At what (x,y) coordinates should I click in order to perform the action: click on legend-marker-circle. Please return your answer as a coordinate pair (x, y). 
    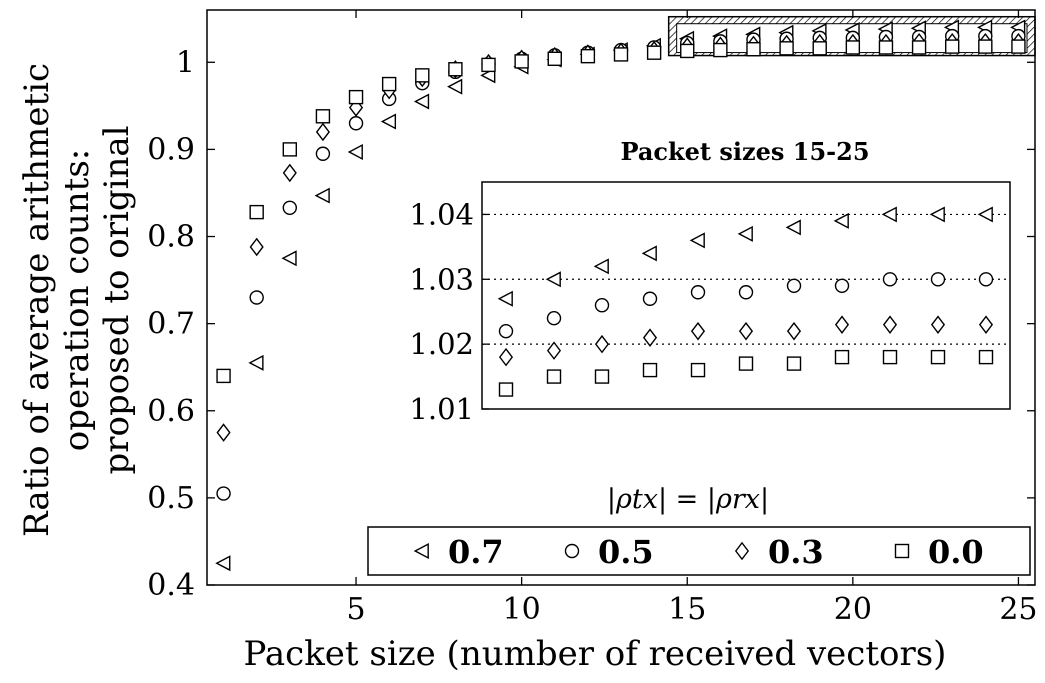
    Looking at the image, I should click on (572, 551).